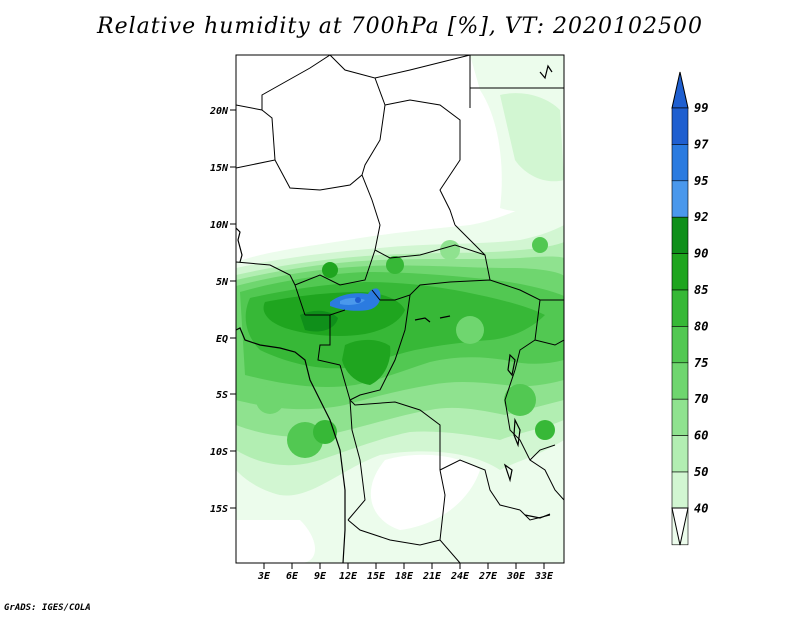  Describe the element at coordinates (701, 108) in the screenshot. I see `colorbar-label: 99` at that location.